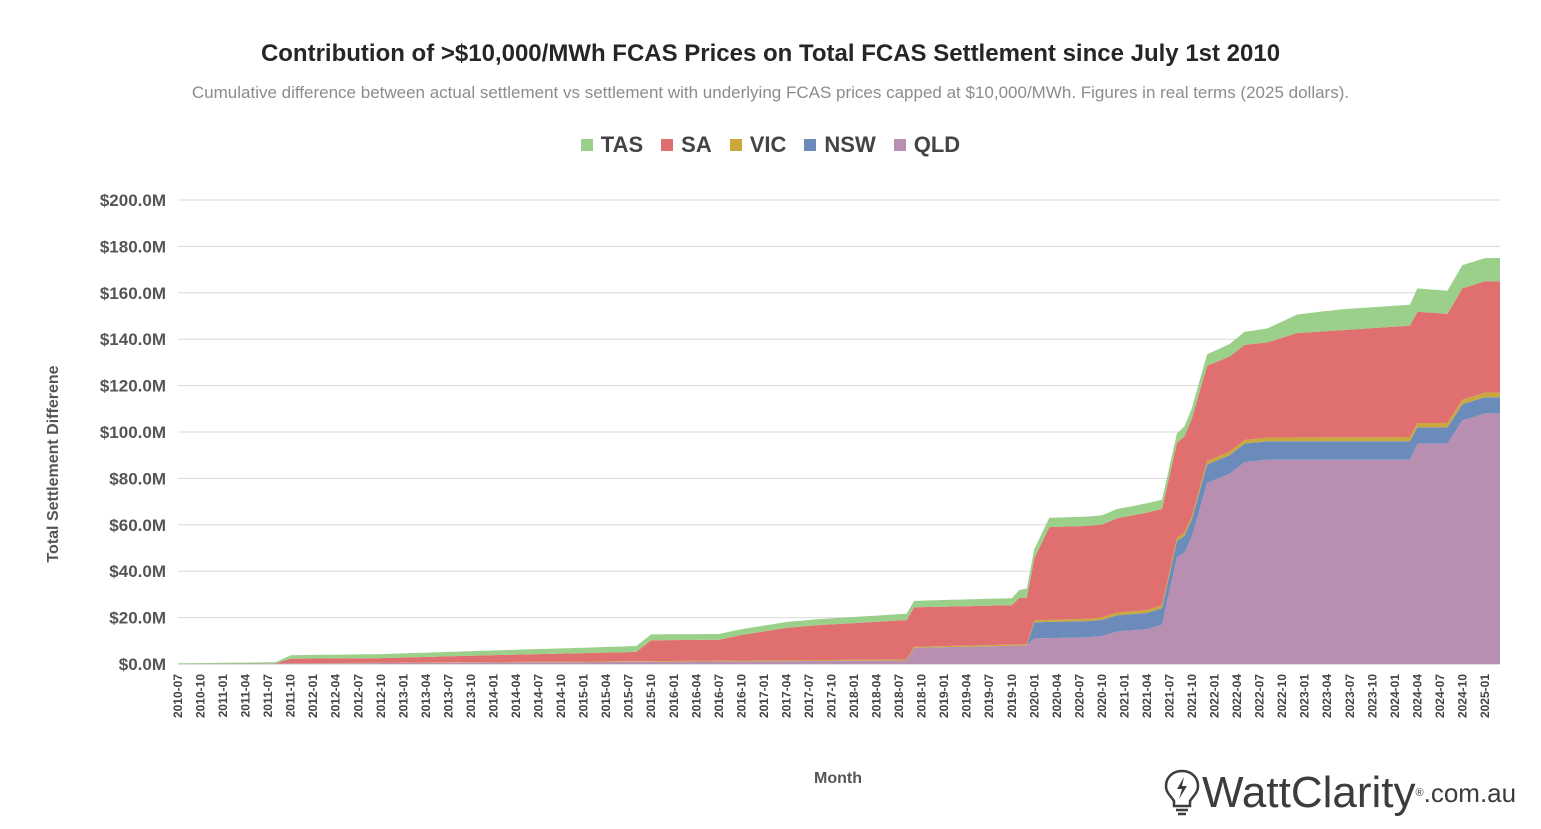 The height and width of the screenshot is (829, 1541). What do you see at coordinates (561, 696) in the screenshot?
I see `x-tick-label: 2014-10` at bounding box center [561, 696].